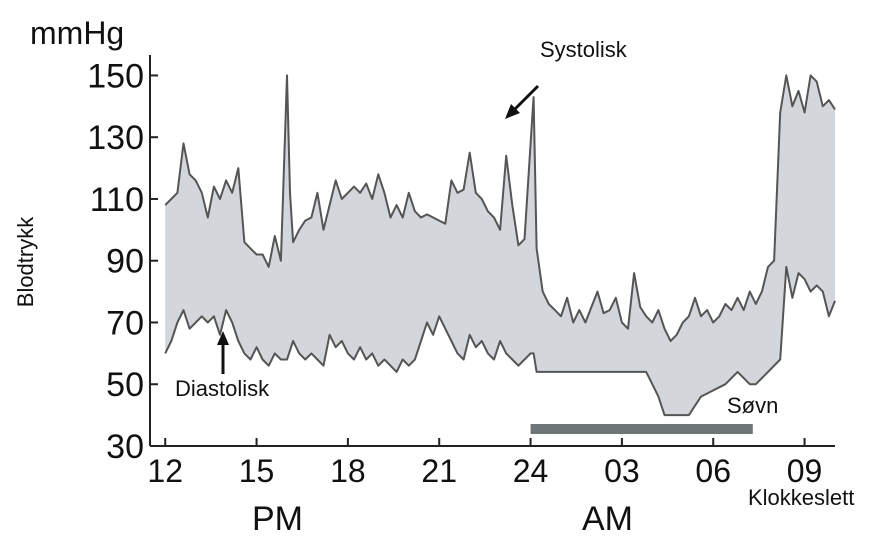 This screenshot has width=879, height=540. Describe the element at coordinates (125, 262) in the screenshot. I see `y-tick-label: 90` at that location.